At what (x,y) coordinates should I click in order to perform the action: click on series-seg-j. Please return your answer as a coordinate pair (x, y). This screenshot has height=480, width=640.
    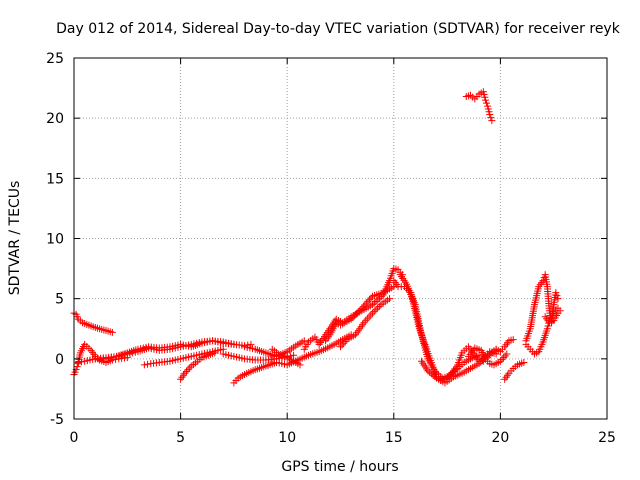
    Looking at the image, I should click on (286, 357).